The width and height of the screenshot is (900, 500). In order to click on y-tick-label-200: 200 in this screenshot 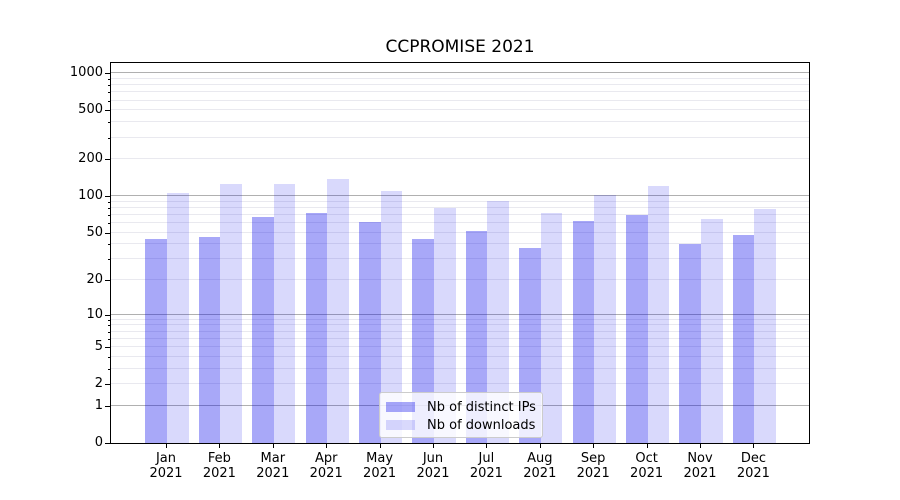, I will do `click(90, 159)`.